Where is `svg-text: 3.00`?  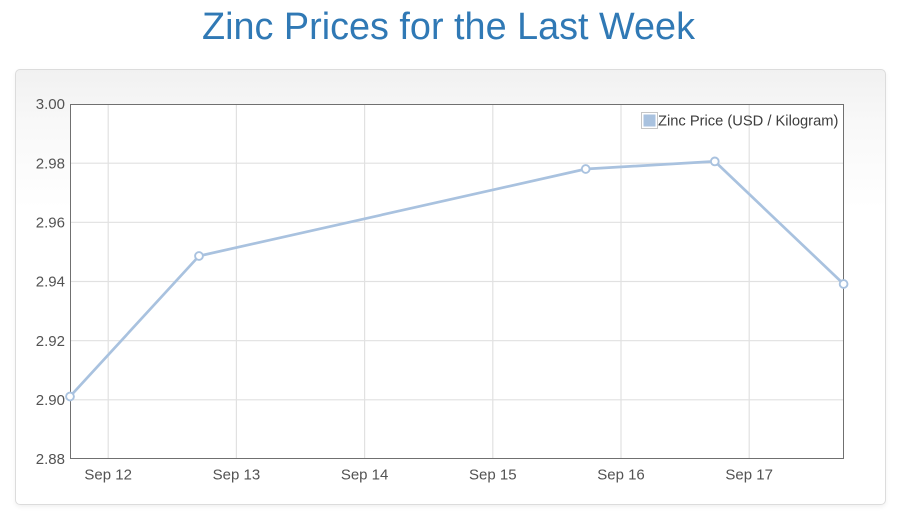
svg-text: 3.00 is located at coordinates (50, 104).